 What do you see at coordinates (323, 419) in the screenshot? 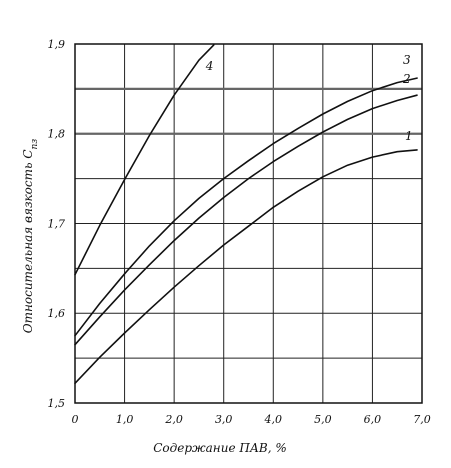
I see `x-tick-label: 5,0` at bounding box center [323, 419].